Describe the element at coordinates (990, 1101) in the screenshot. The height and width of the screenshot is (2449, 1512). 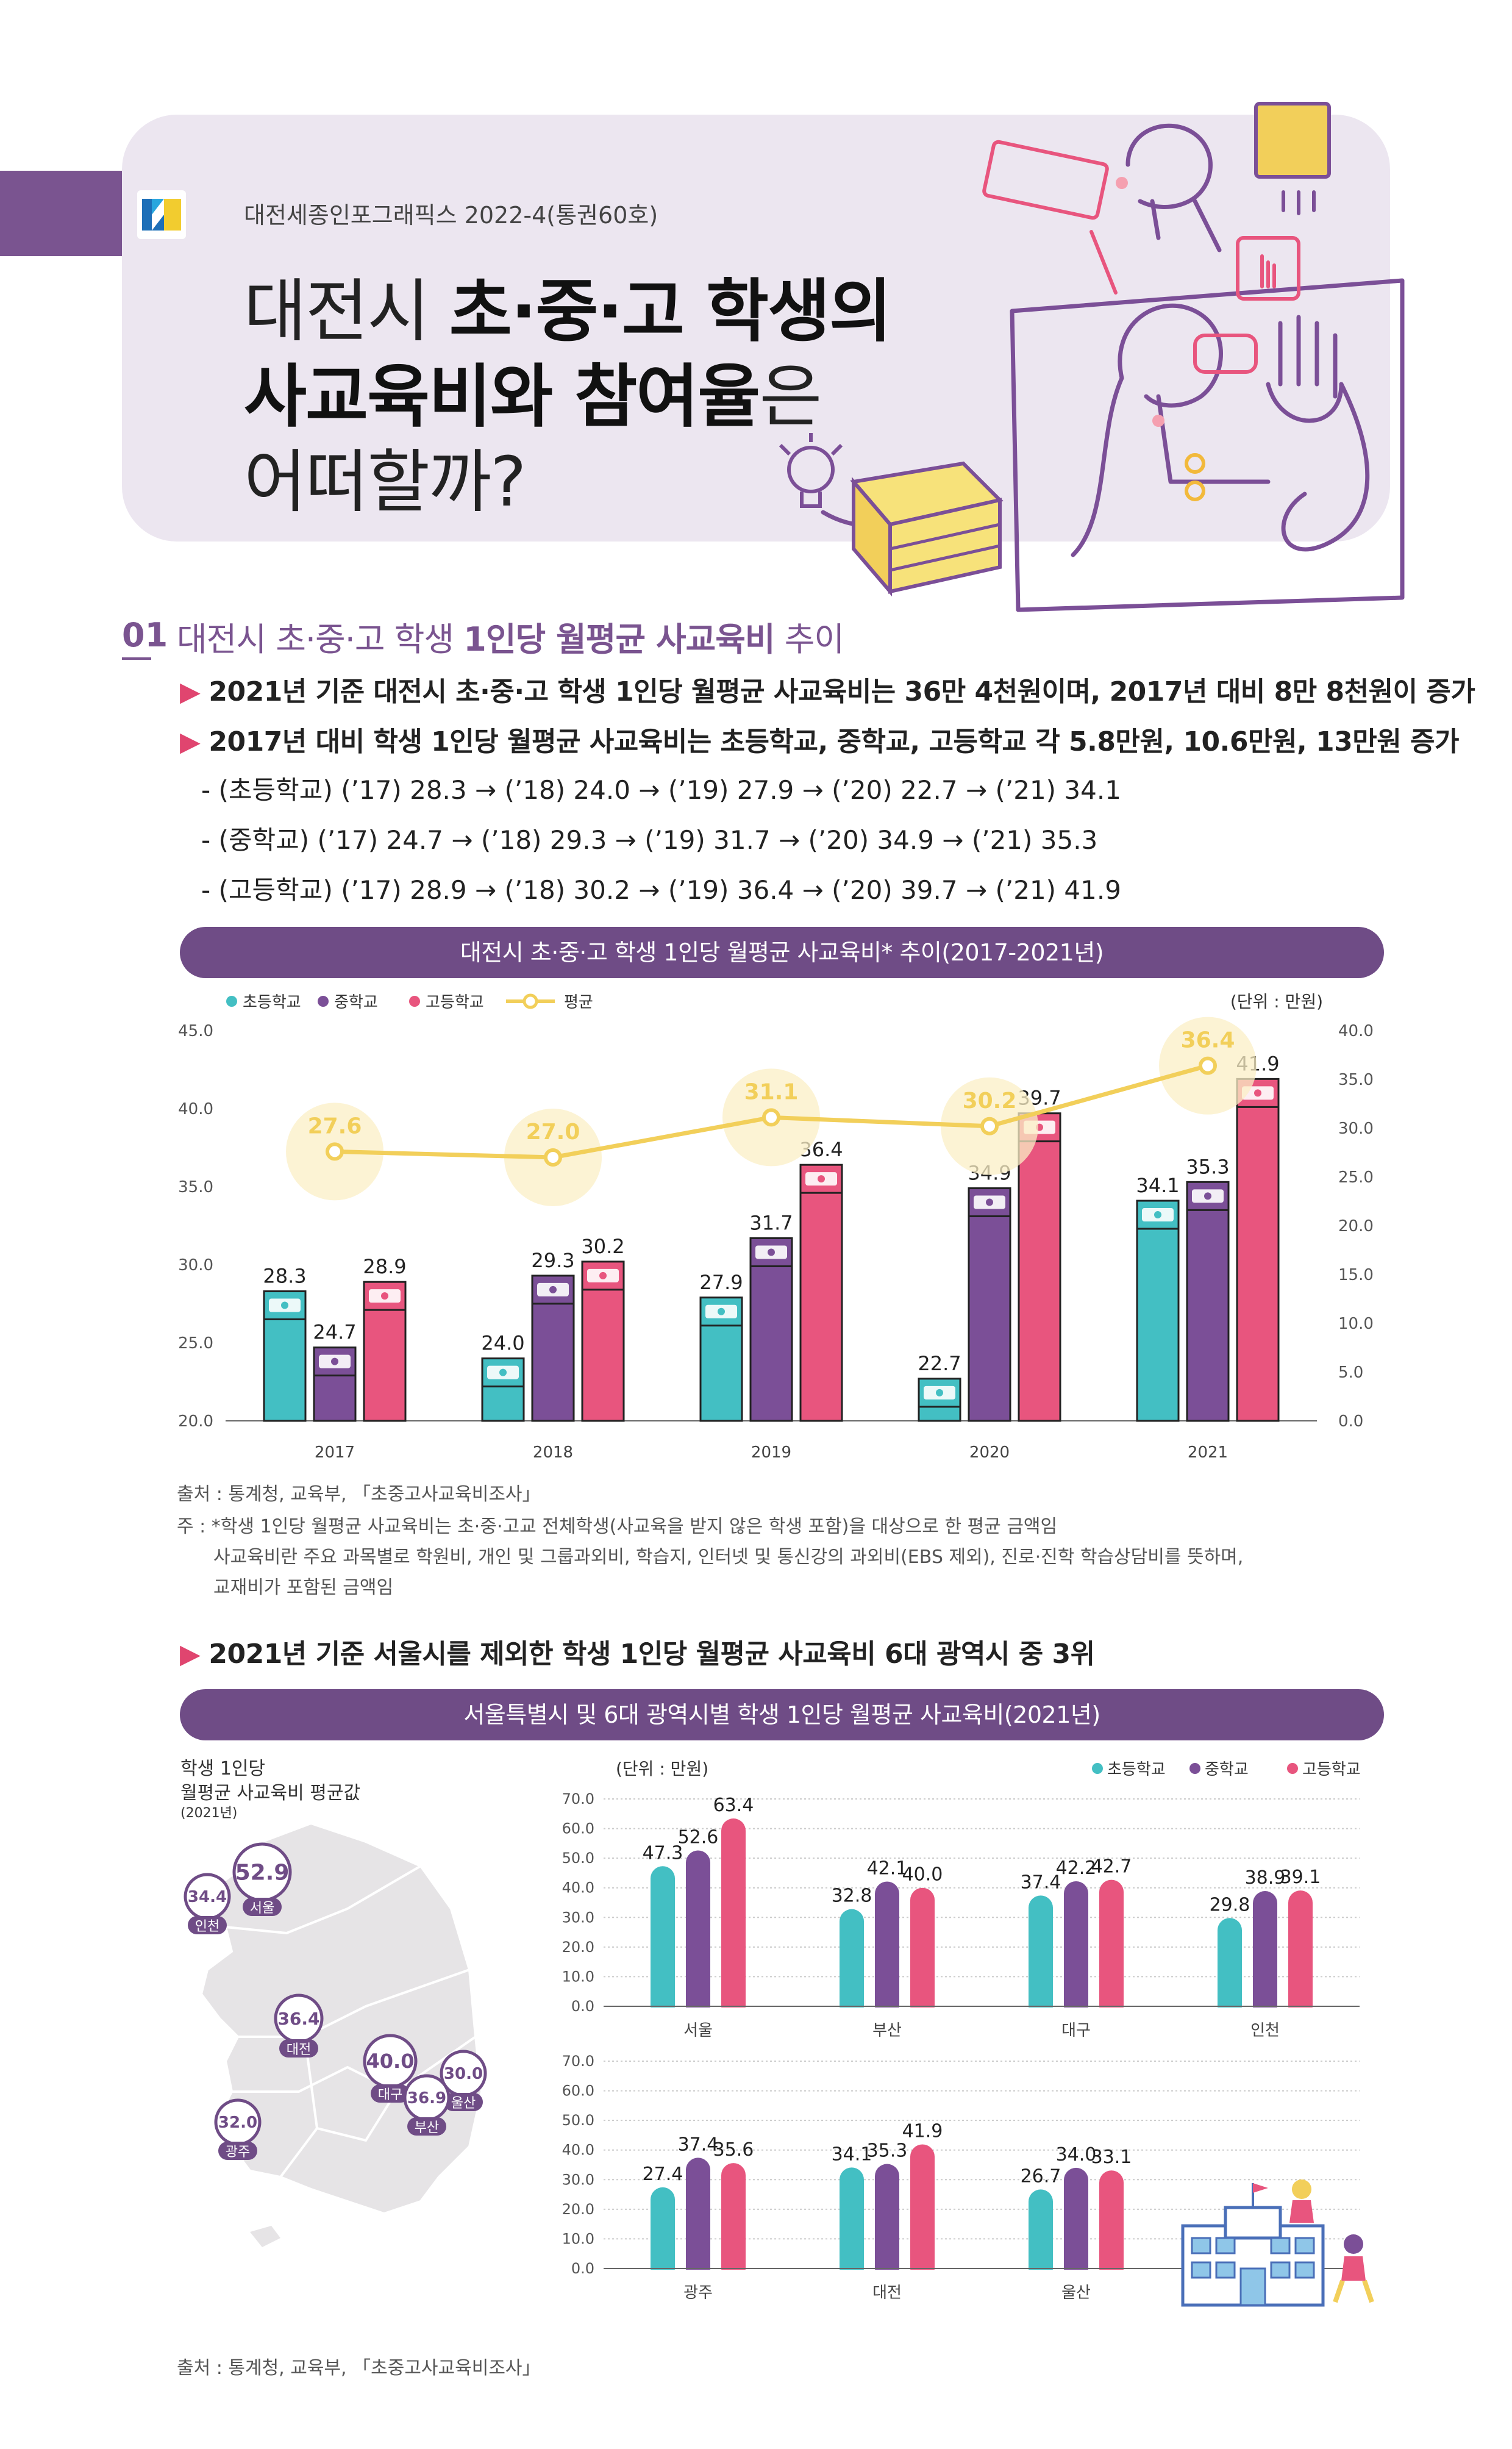
I see `average-value-label: 30.2` at that location.